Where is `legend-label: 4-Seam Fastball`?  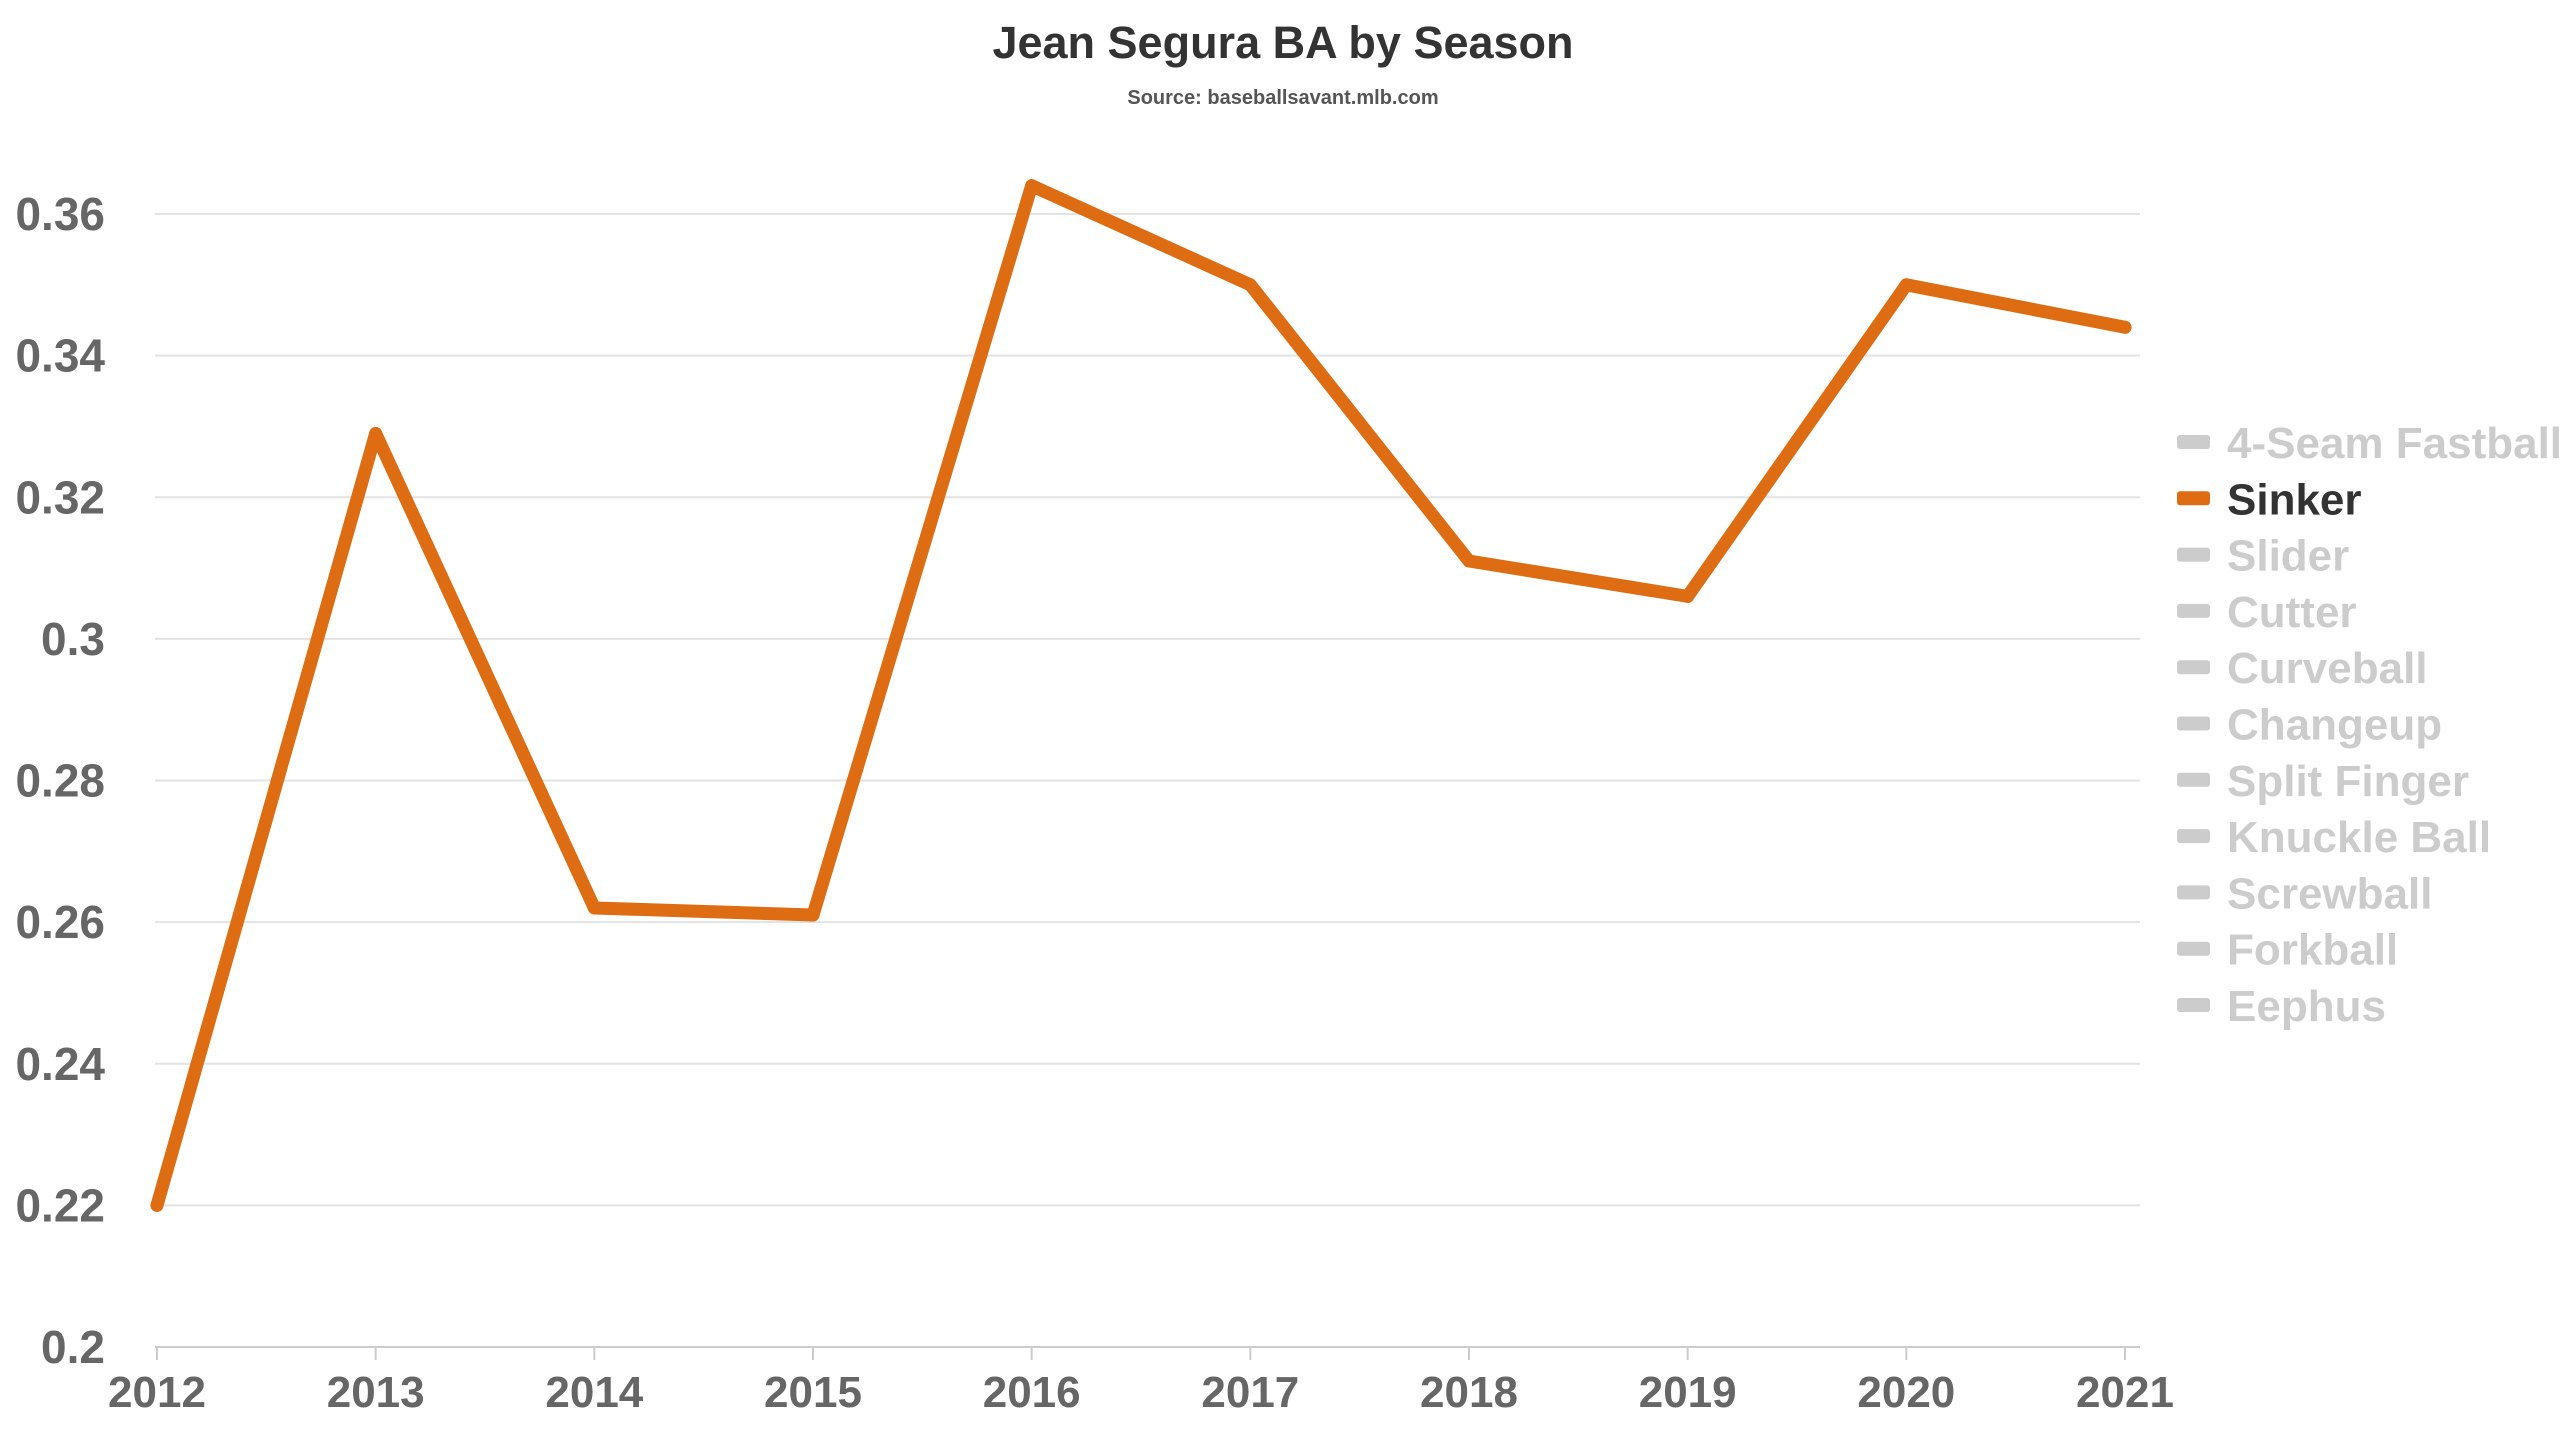 legend-label: 4-Seam Fastball is located at coordinates (2393, 443).